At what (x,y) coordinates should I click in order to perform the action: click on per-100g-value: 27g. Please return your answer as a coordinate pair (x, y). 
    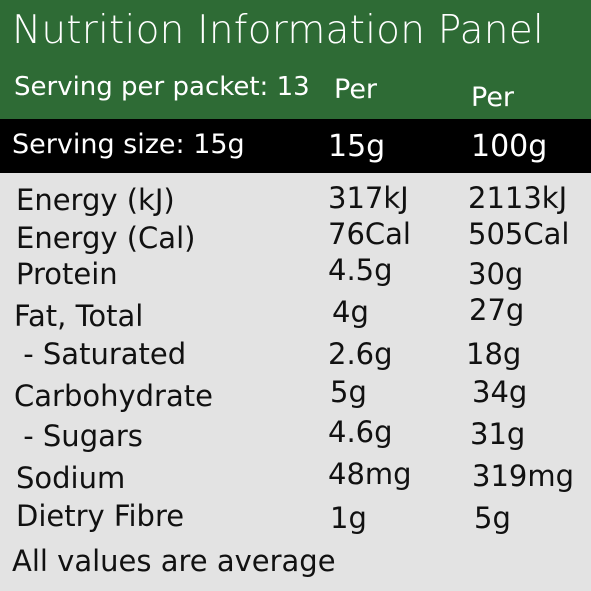
    Looking at the image, I should click on (497, 310).